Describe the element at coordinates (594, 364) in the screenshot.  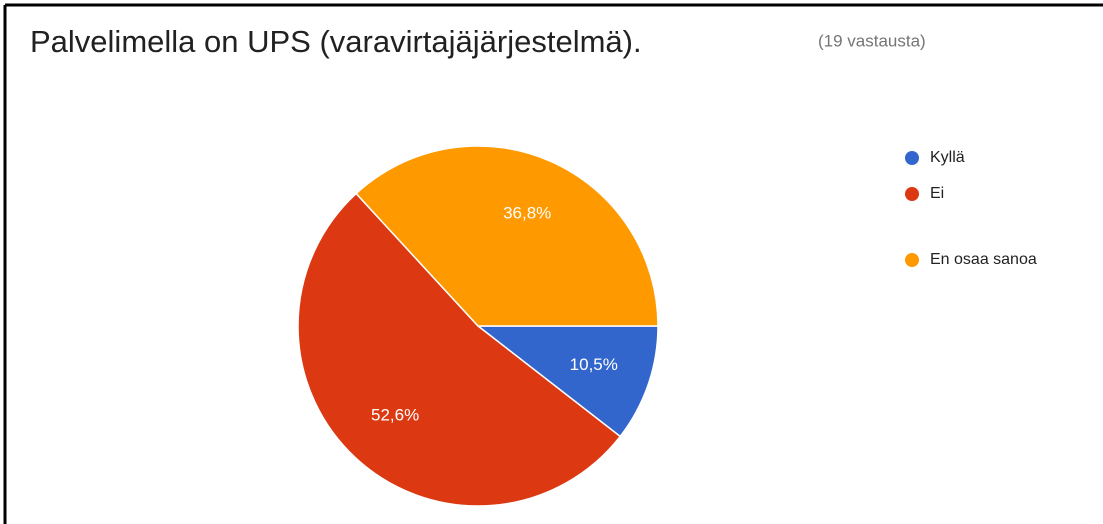
I see `data-label: 10,5%` at that location.